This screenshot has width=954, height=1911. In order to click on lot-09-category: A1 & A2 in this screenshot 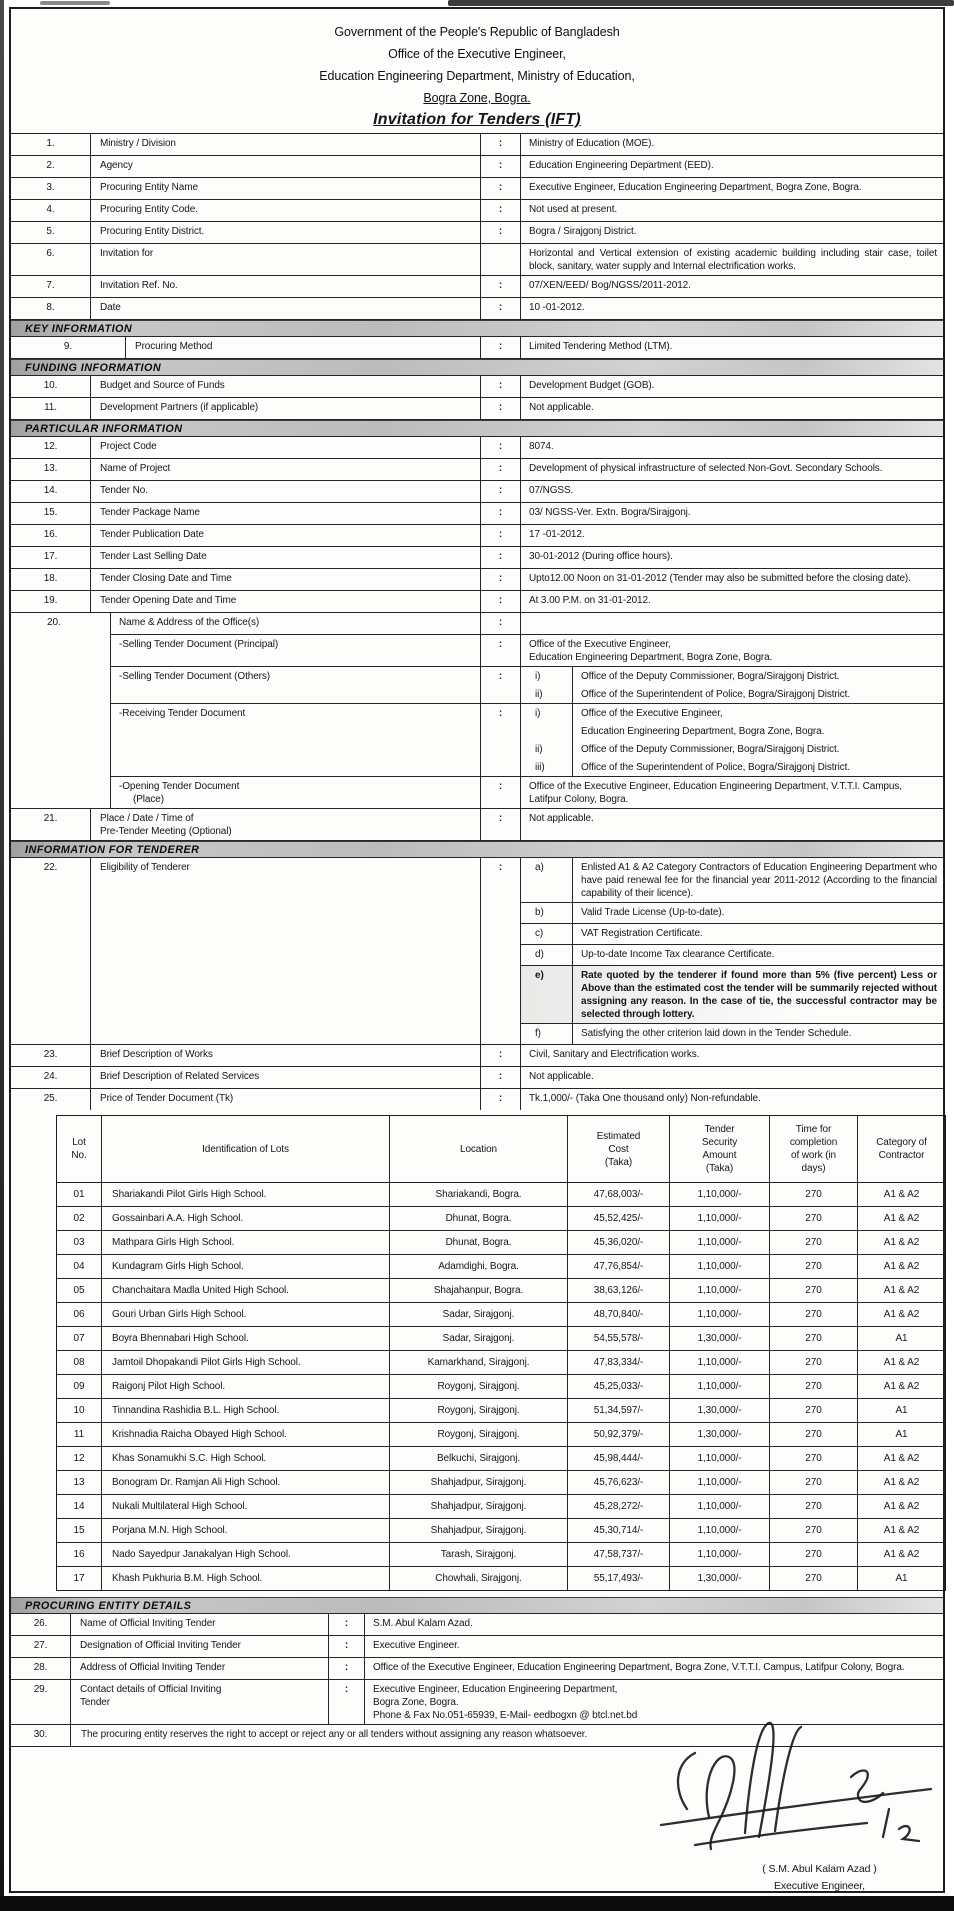, I will do `click(901, 1386)`.